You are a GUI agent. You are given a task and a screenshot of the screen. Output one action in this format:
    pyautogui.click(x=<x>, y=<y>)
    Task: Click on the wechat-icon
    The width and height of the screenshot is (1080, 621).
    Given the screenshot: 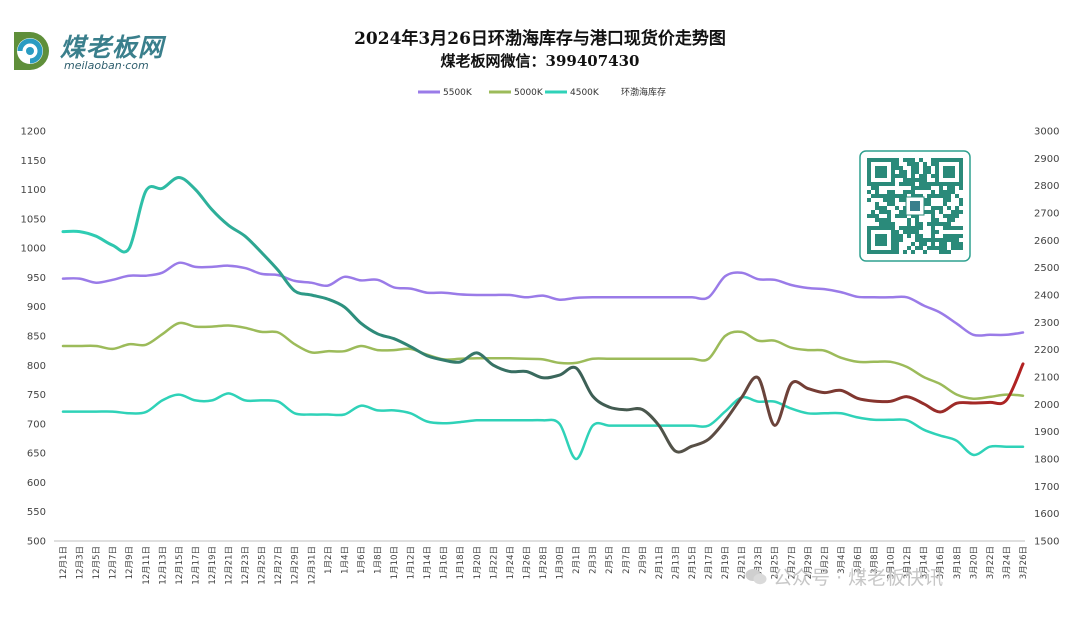 What is the action you would take?
    pyautogui.click(x=756, y=577)
    